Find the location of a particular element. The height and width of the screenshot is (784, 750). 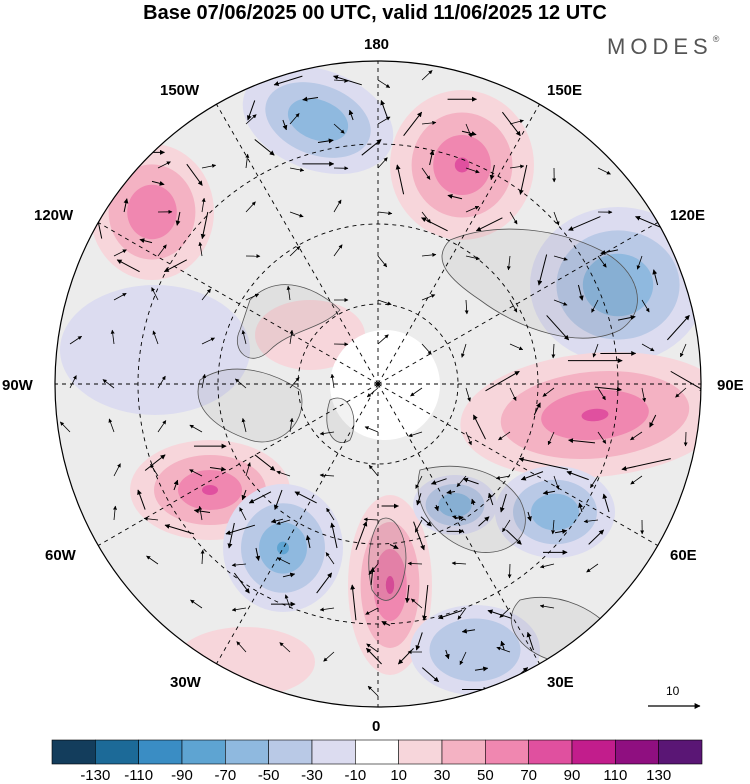

colorbar-tick-label: 50 is located at coordinates (485, 775).